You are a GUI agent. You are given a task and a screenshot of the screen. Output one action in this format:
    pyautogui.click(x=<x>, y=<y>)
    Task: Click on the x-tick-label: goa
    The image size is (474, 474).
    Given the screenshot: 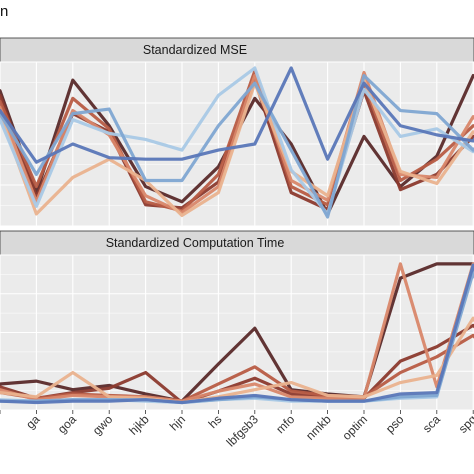 What is the action you would take?
    pyautogui.click(x=67, y=424)
    